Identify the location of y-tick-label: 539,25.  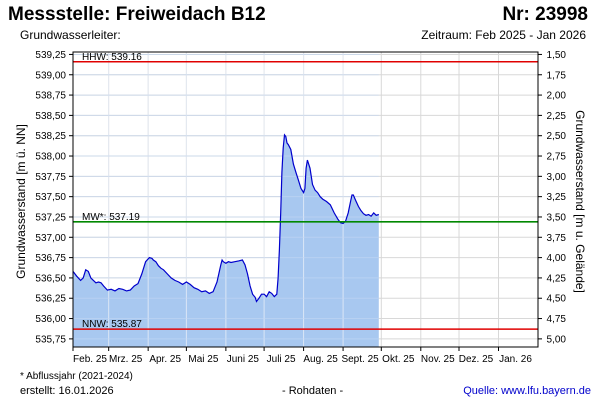
(50, 55).